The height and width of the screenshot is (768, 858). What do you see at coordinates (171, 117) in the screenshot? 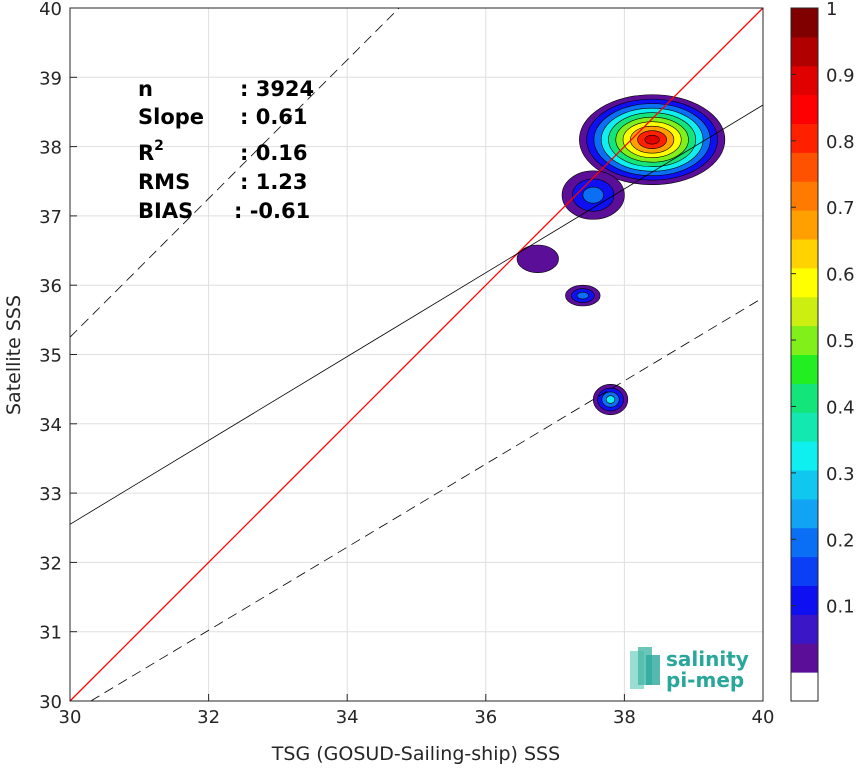
I see `stat-label: Slope` at bounding box center [171, 117].